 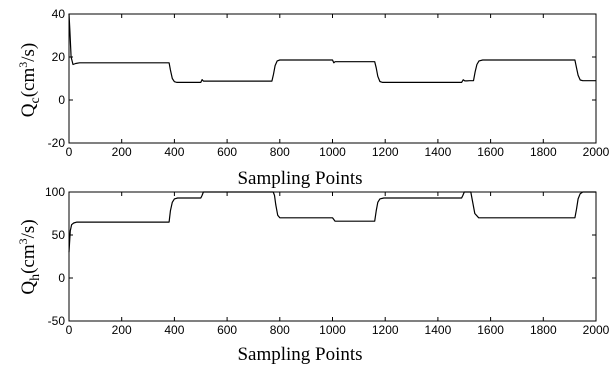 I want to click on y-tick-label-qc: -20, so click(x=57, y=143).